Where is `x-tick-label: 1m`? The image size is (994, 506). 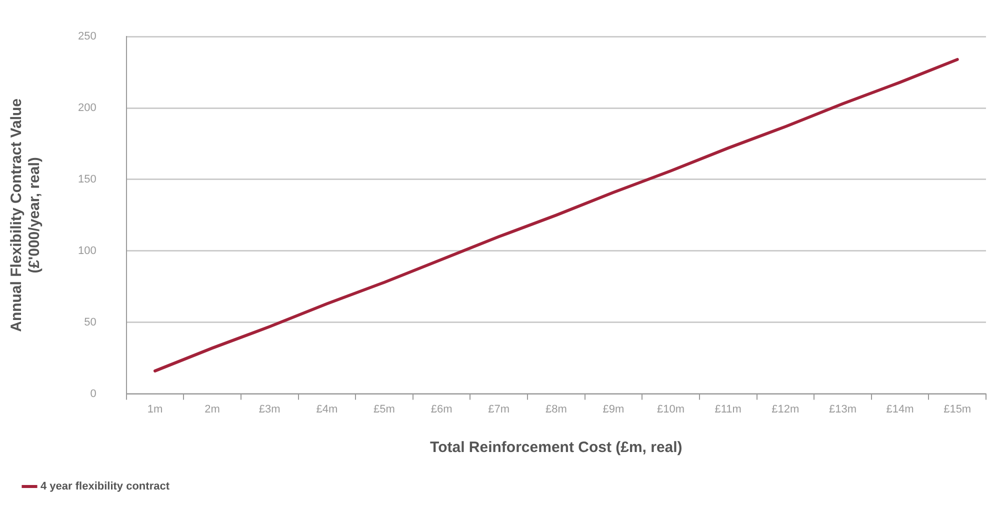 x-tick-label: 1m is located at coordinates (155, 409).